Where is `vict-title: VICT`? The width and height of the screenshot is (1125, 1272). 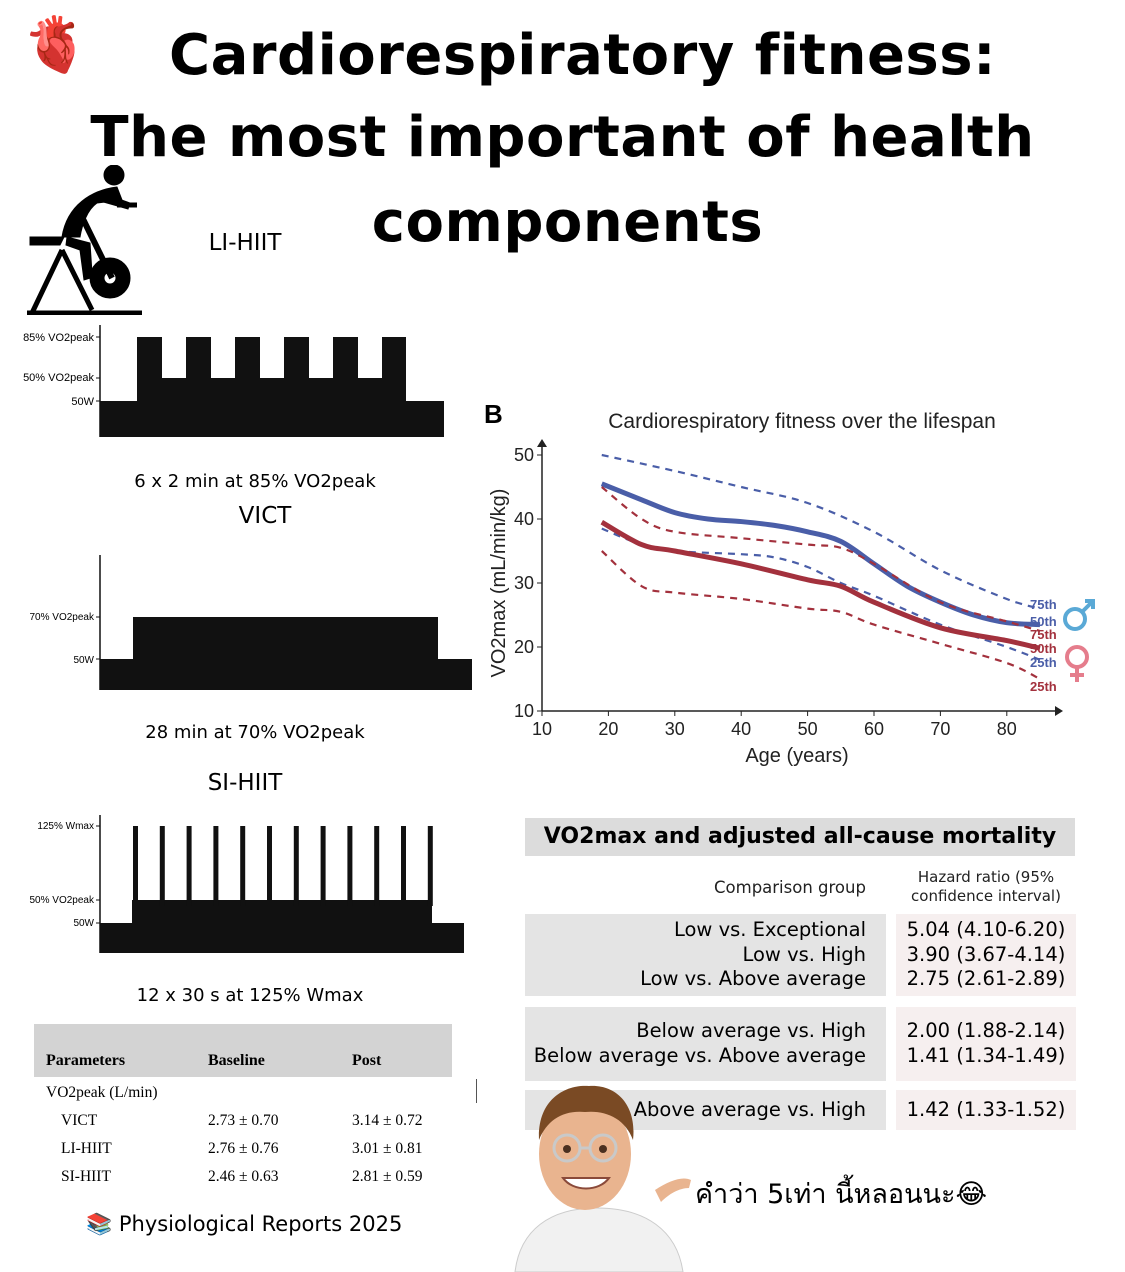 vict-title: VICT is located at coordinates (265, 516).